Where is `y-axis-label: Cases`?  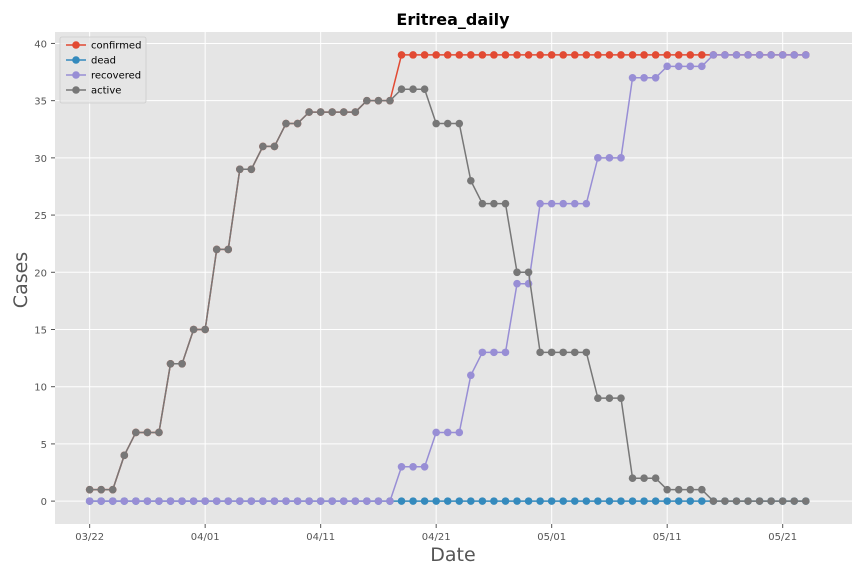
y-axis-label: Cases is located at coordinates (21, 280).